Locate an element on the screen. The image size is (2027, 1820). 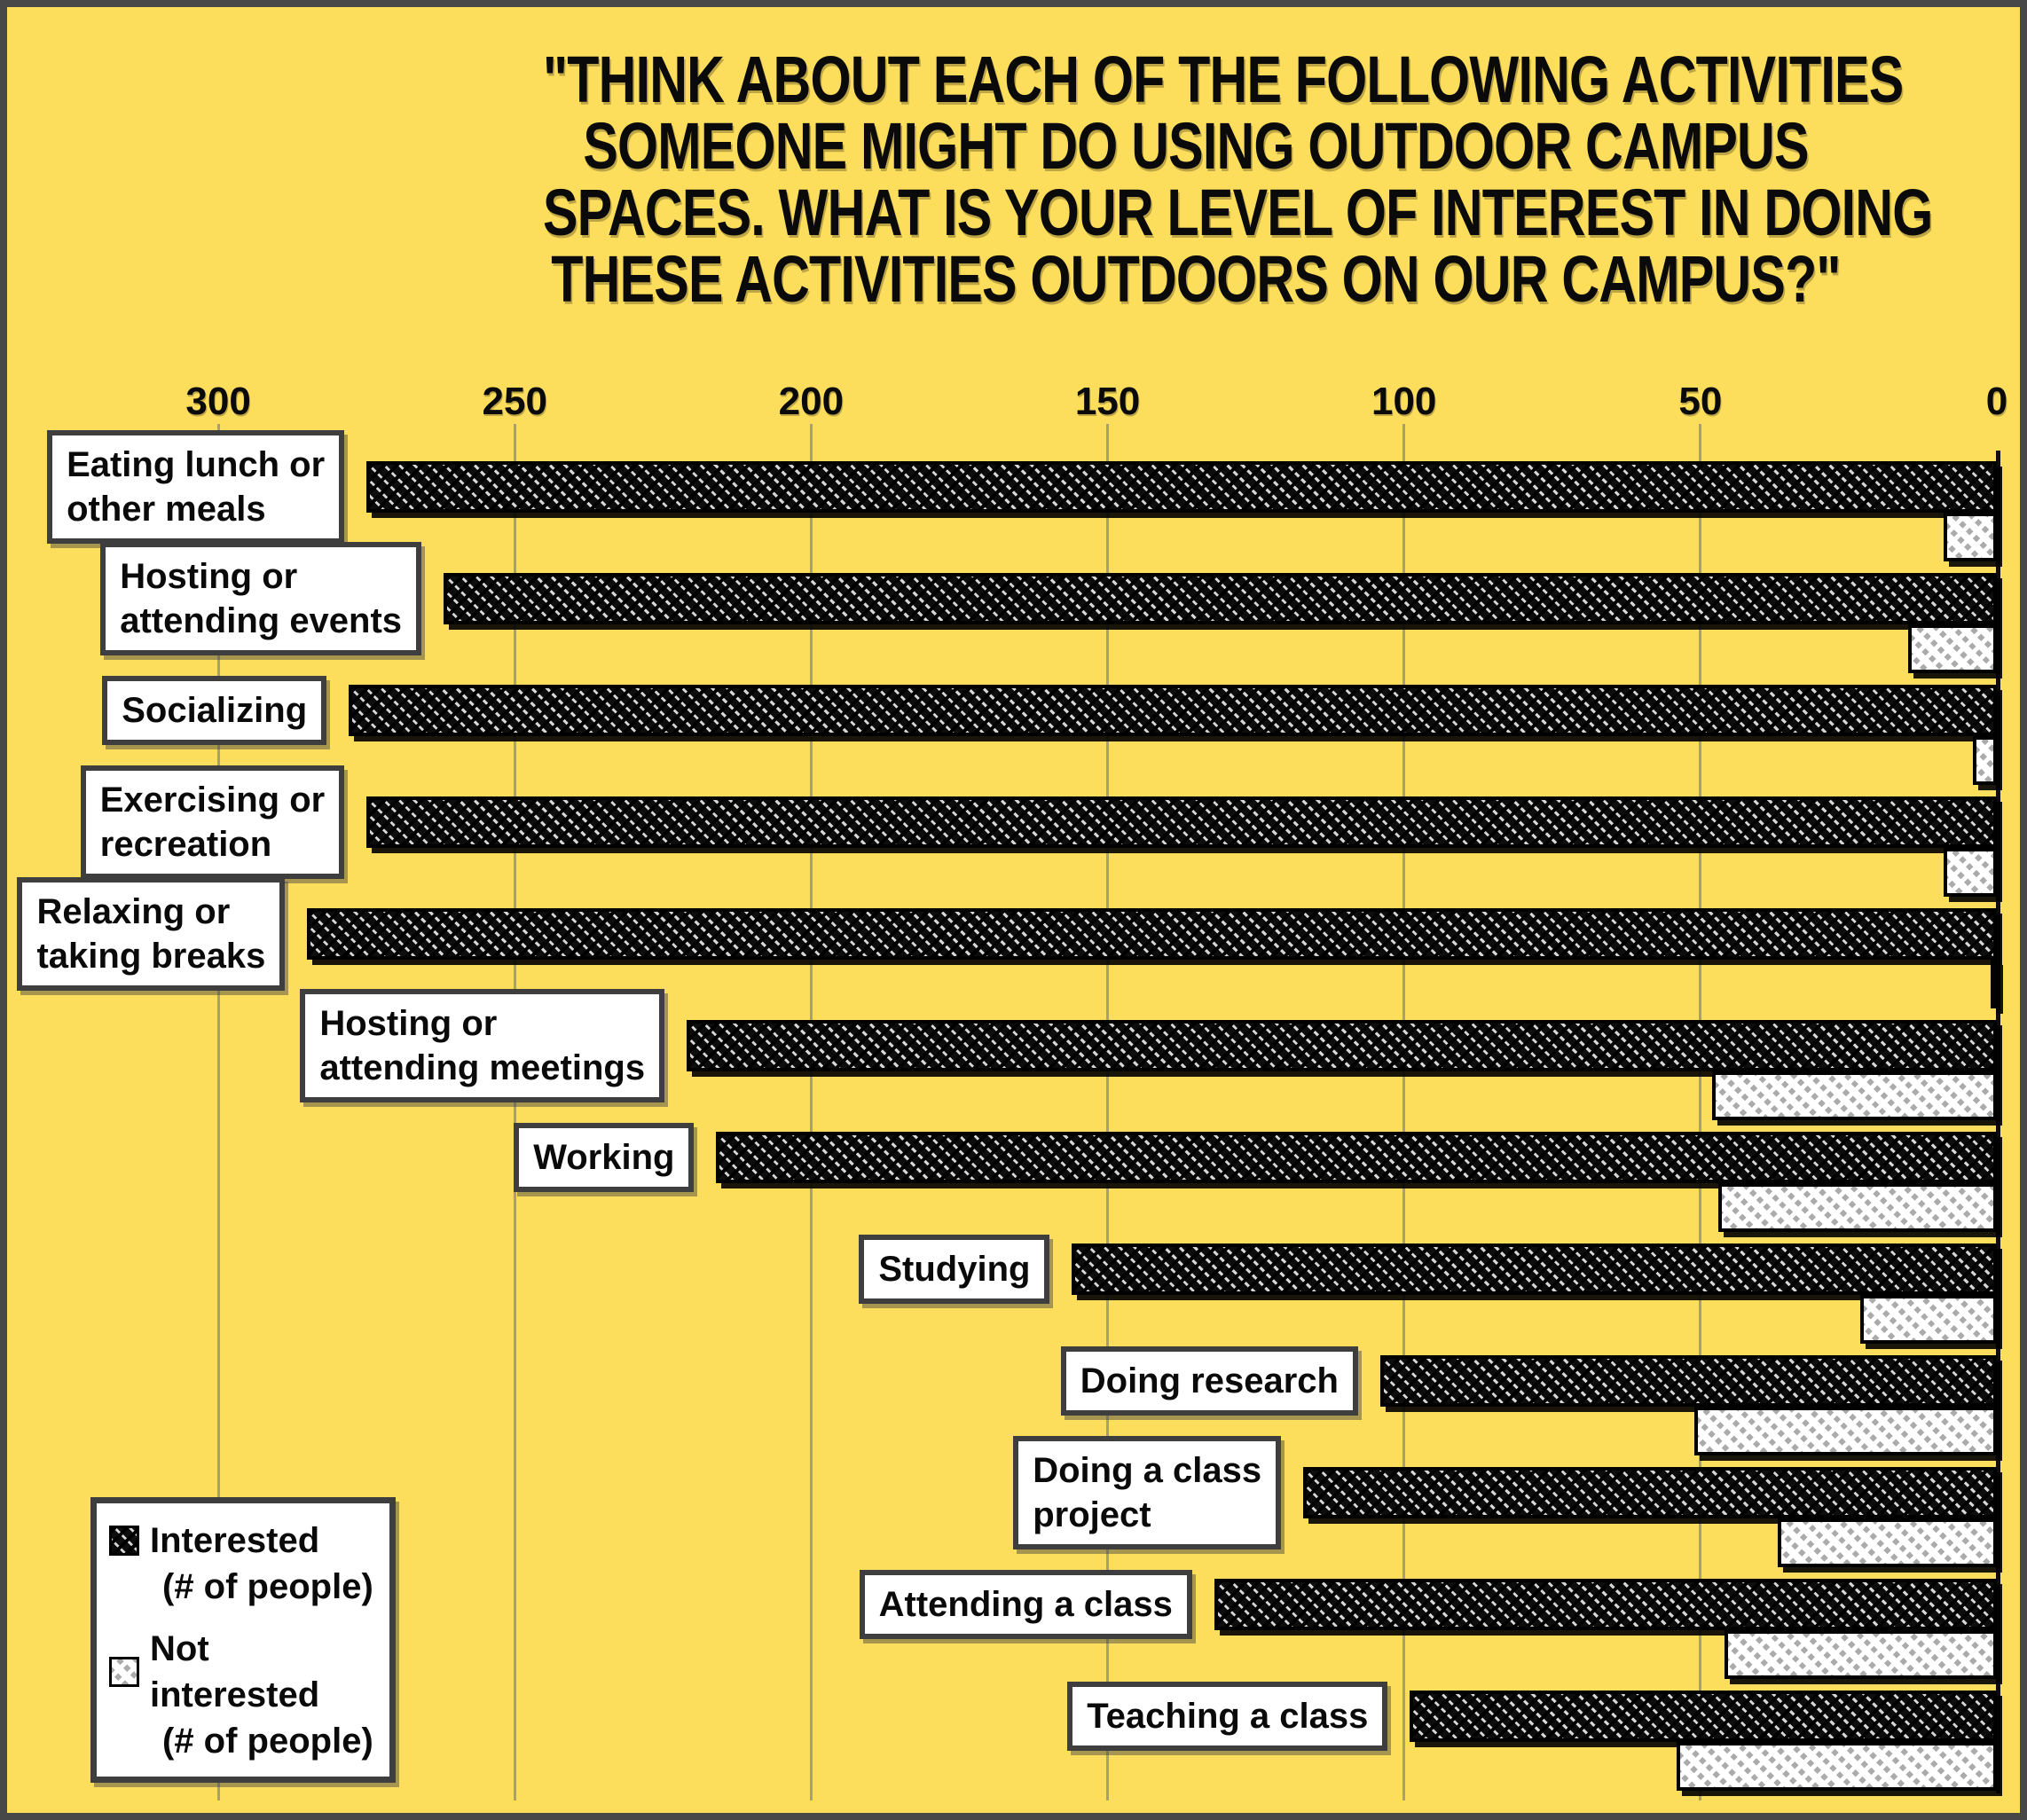
category-label: Hosting or attending events is located at coordinates (261, 598).